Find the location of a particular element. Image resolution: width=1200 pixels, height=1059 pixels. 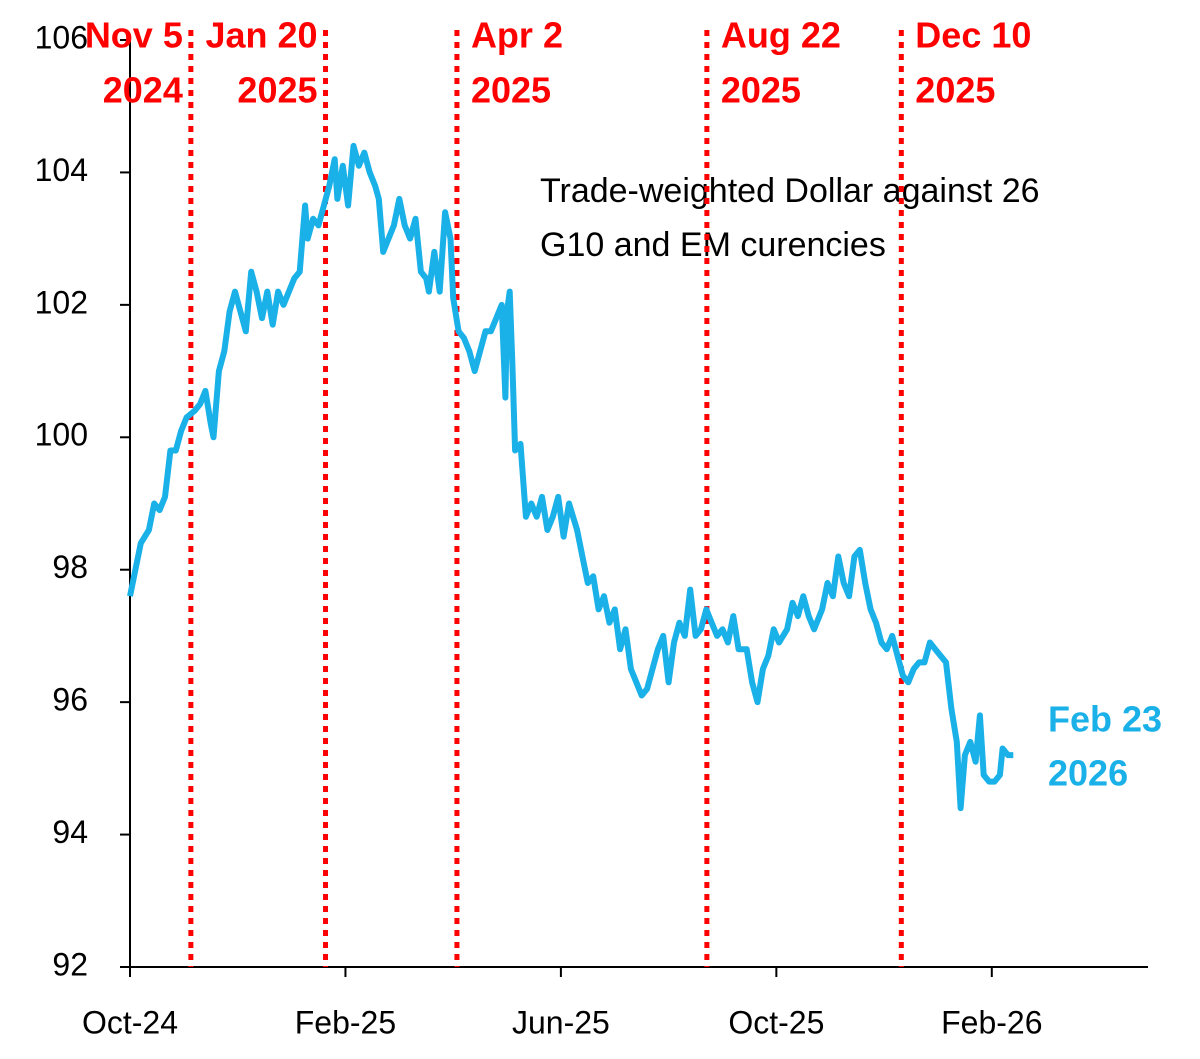

x-tick-label: Oct-25 is located at coordinates (776, 1022).